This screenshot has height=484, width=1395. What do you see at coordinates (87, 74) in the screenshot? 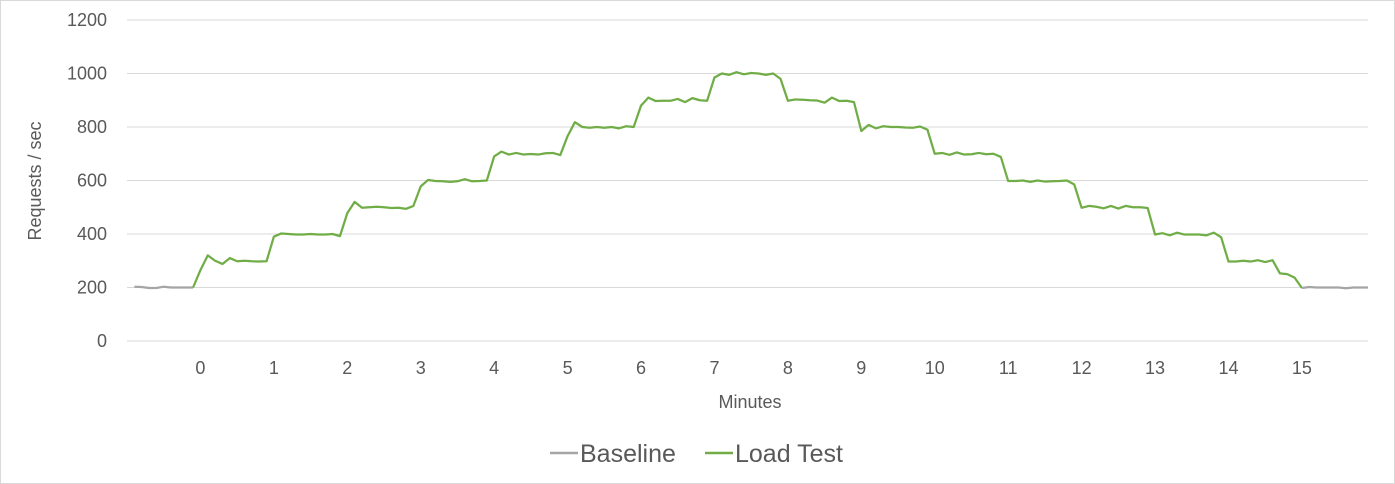
I see `y-tick-label: 1000` at bounding box center [87, 74].